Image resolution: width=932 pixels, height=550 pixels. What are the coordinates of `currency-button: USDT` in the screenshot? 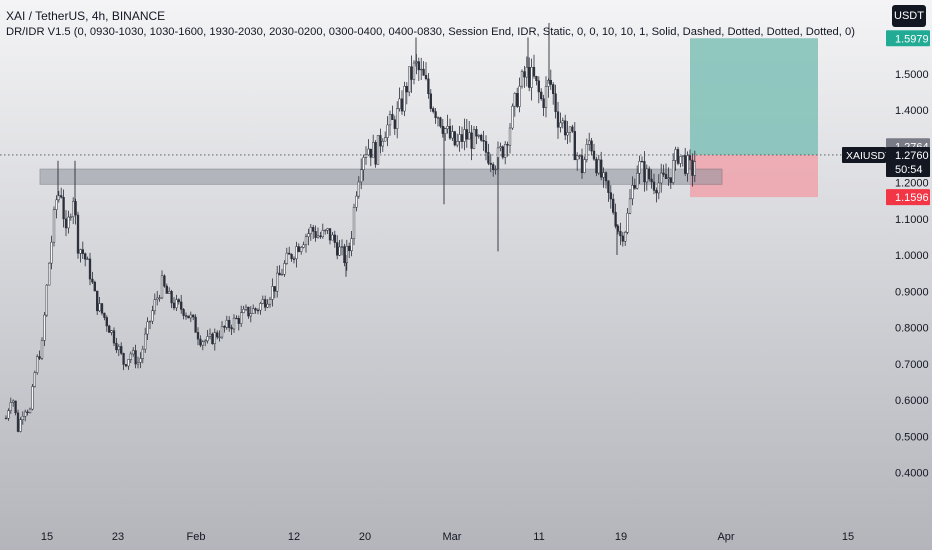 It's located at (909, 16).